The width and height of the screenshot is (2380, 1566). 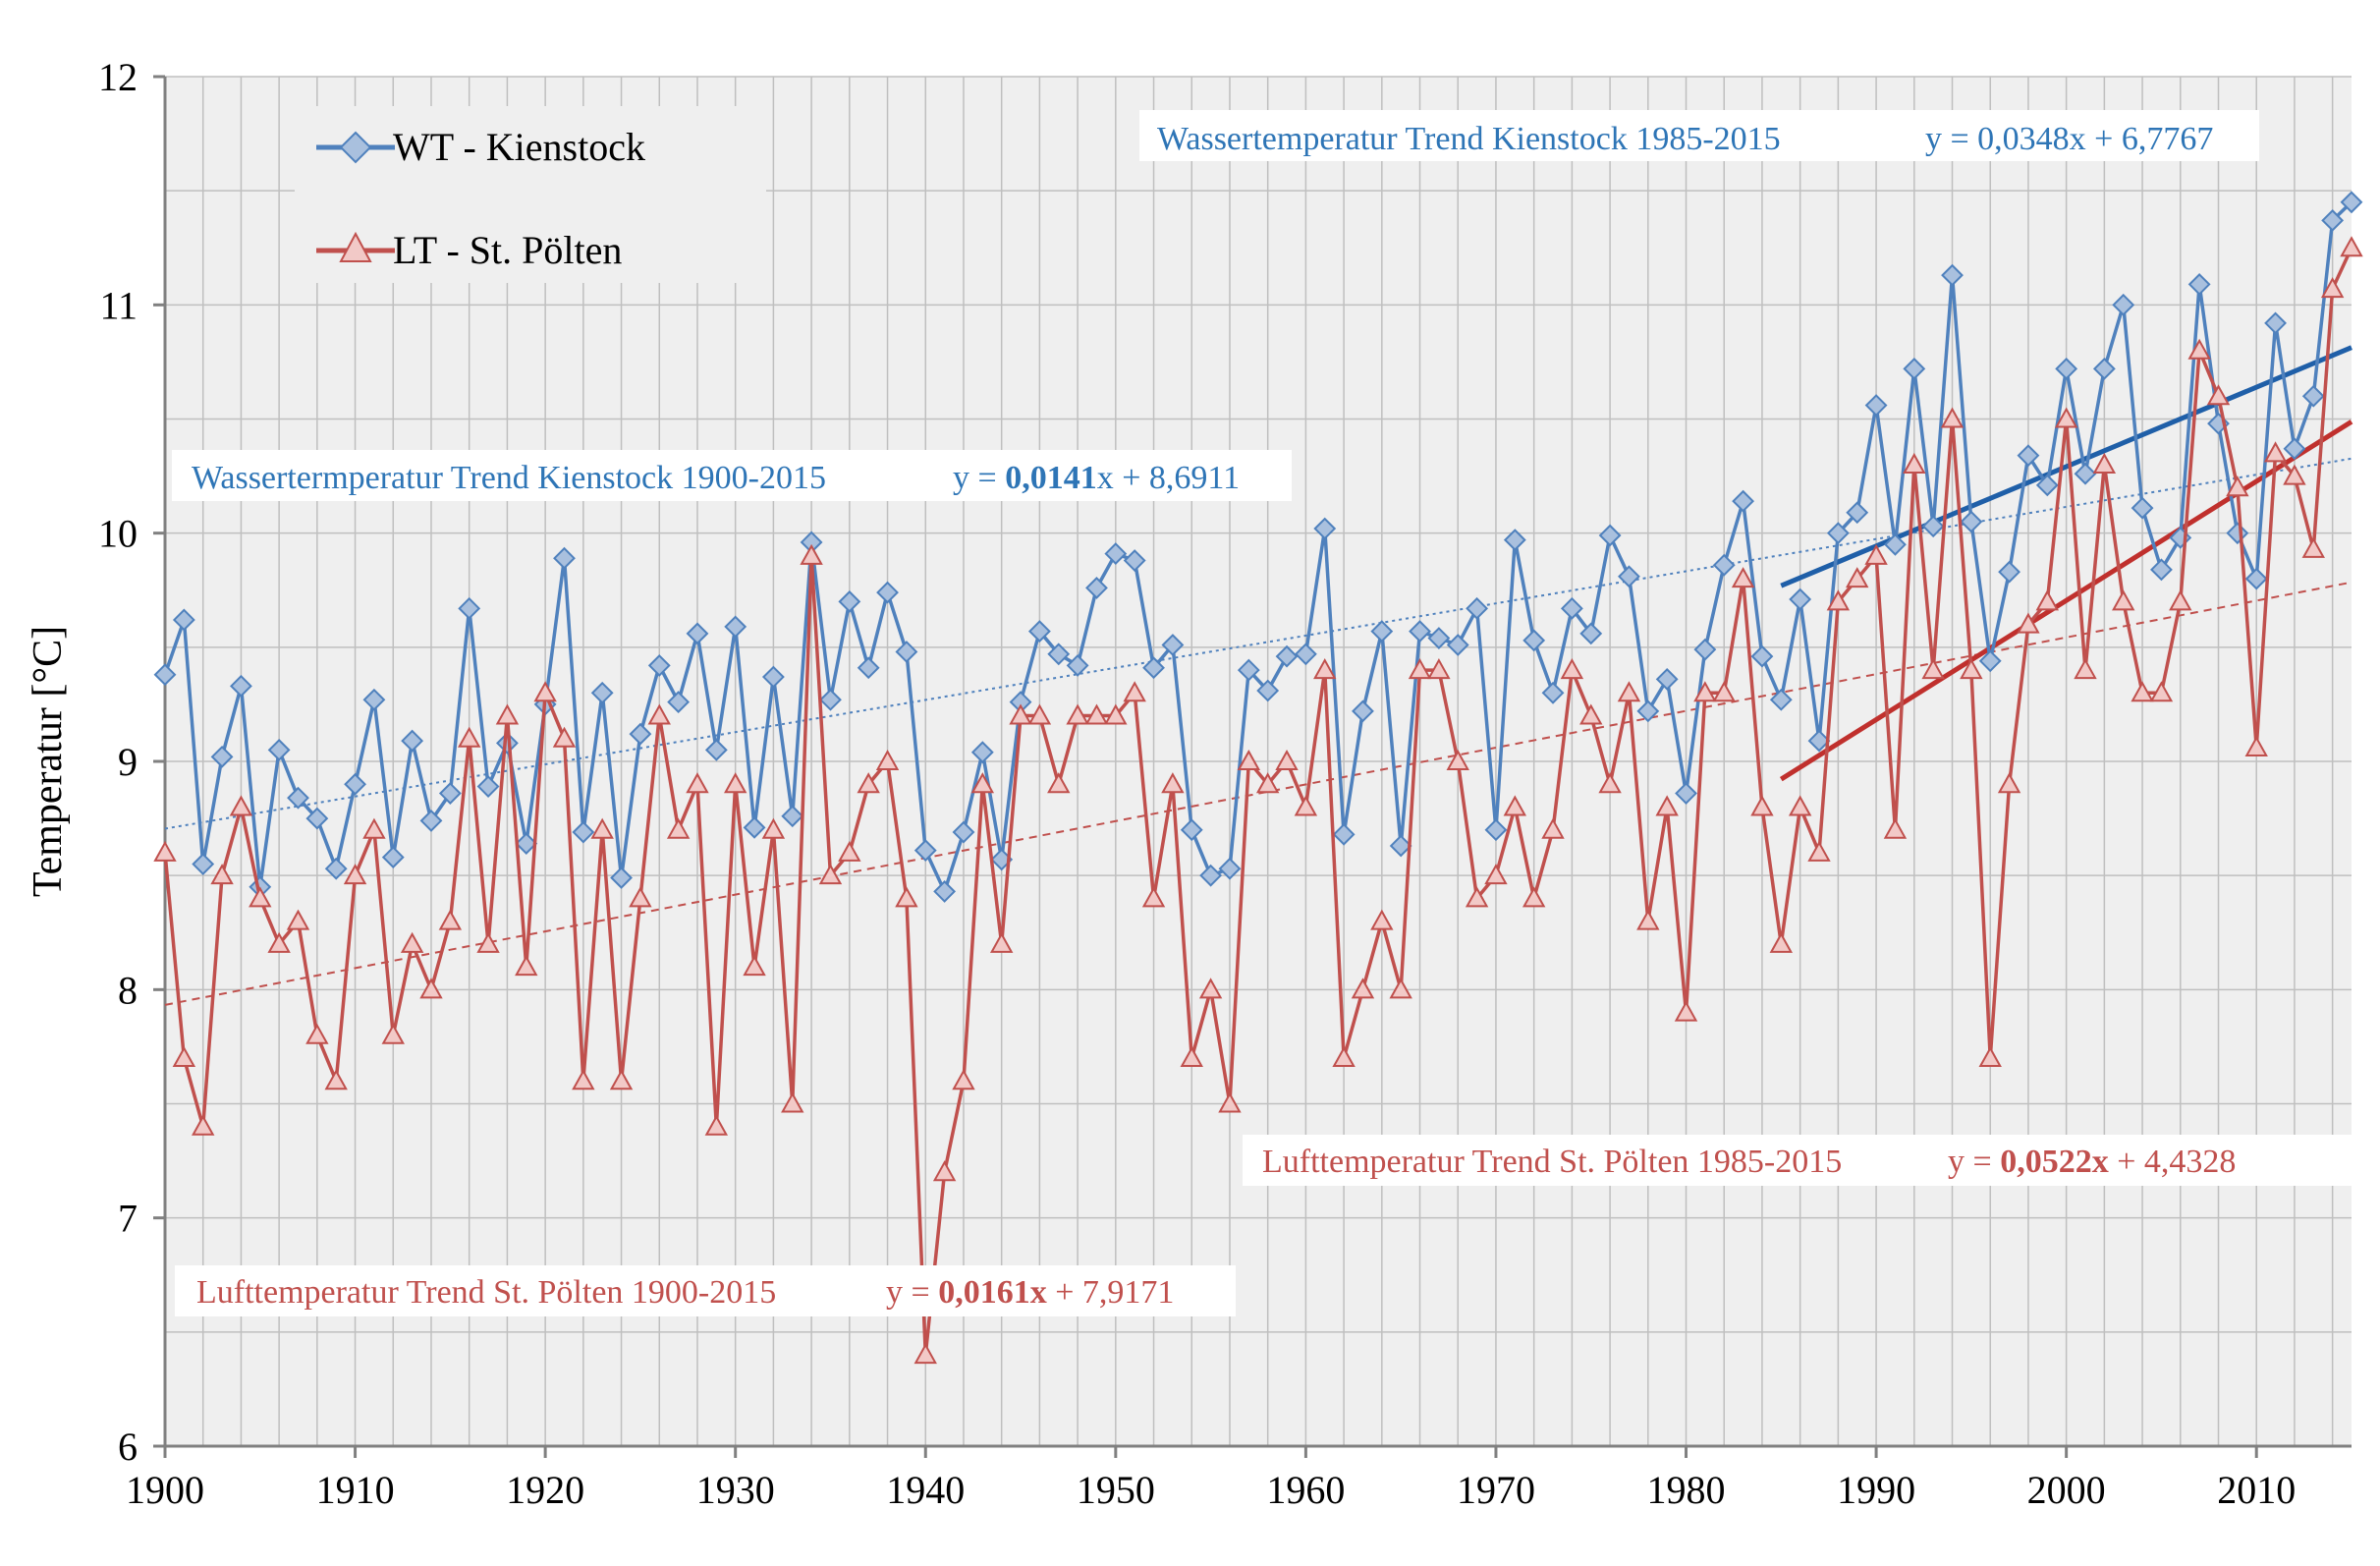 I want to click on wt-short-trend-equation: y = 0,0348x + 6,7767, so click(x=2069, y=139).